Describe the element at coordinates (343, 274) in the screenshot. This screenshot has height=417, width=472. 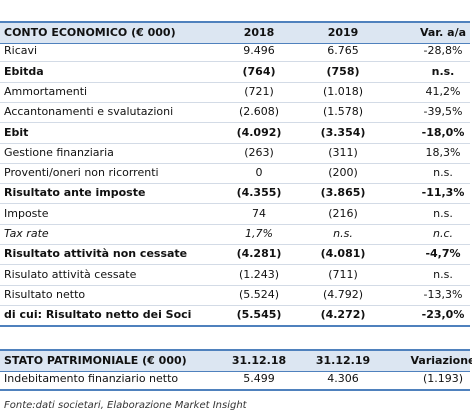
I see `cell: (711)` at that location.